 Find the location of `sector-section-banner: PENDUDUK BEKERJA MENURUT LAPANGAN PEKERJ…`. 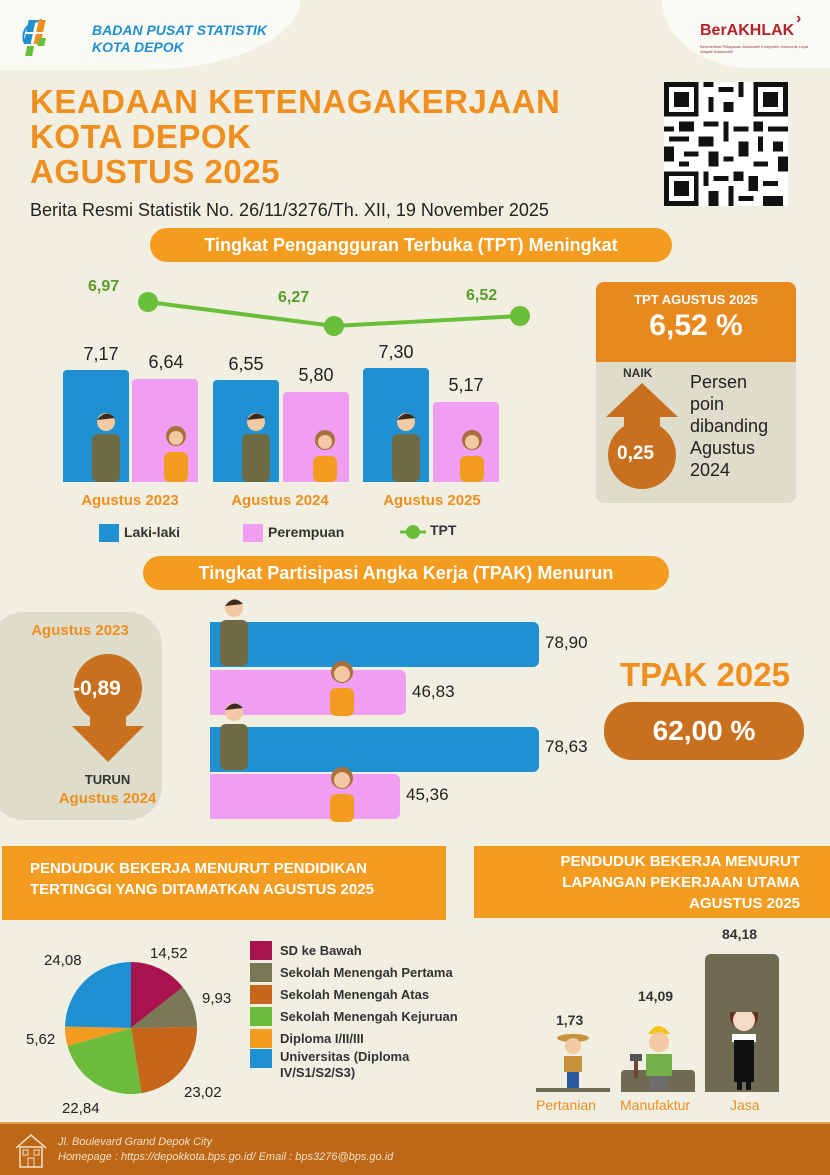

sector-section-banner: PENDUDUK BEKERJA MENURUT LAPANGAN PEKERJ… is located at coordinates (652, 882).